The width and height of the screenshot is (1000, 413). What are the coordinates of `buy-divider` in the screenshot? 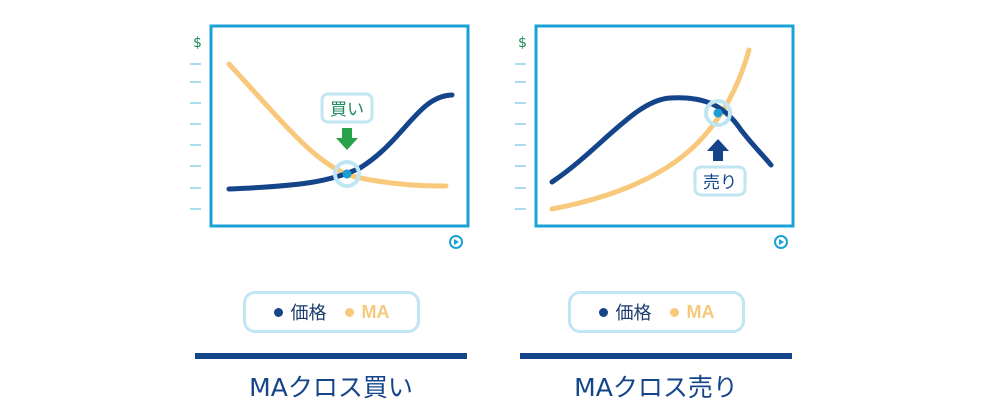 It's located at (331, 356).